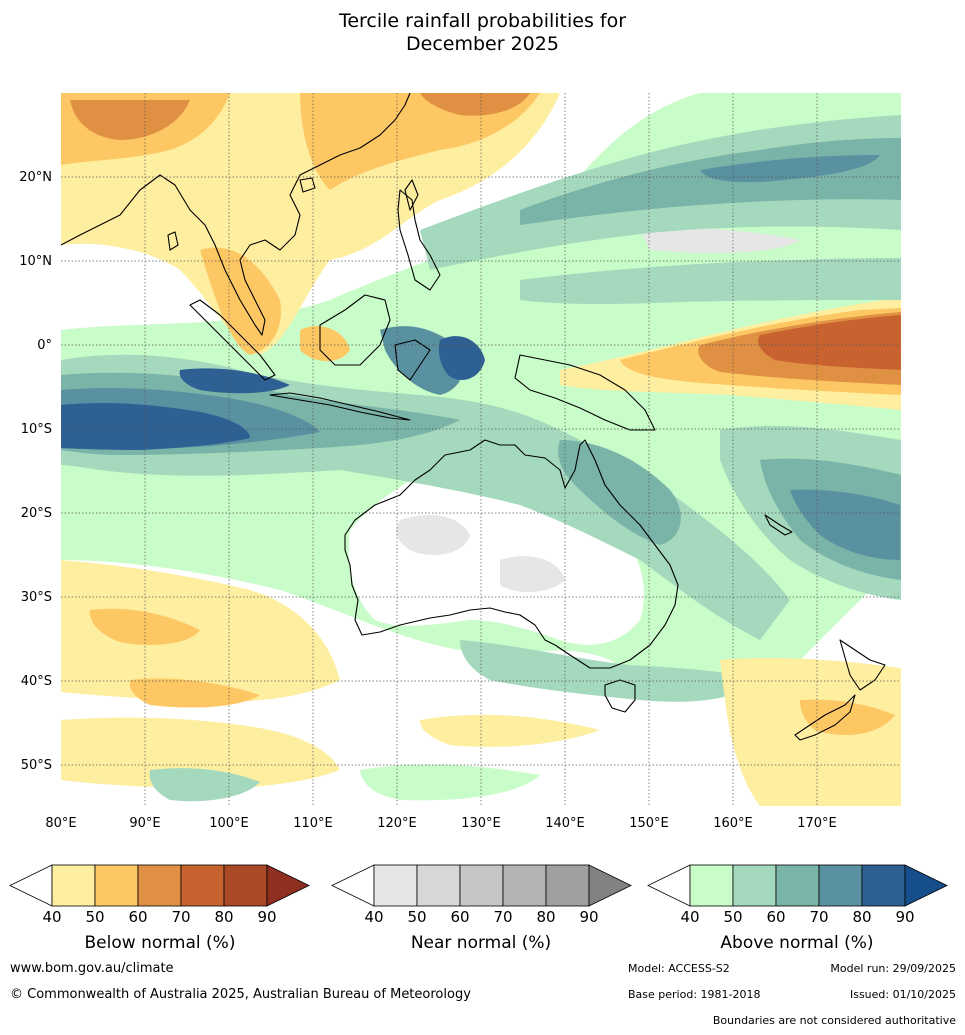 Image resolution: width=965 pixels, height=1035 pixels. I want to click on colorbar-near-extend-low, so click(353, 885).